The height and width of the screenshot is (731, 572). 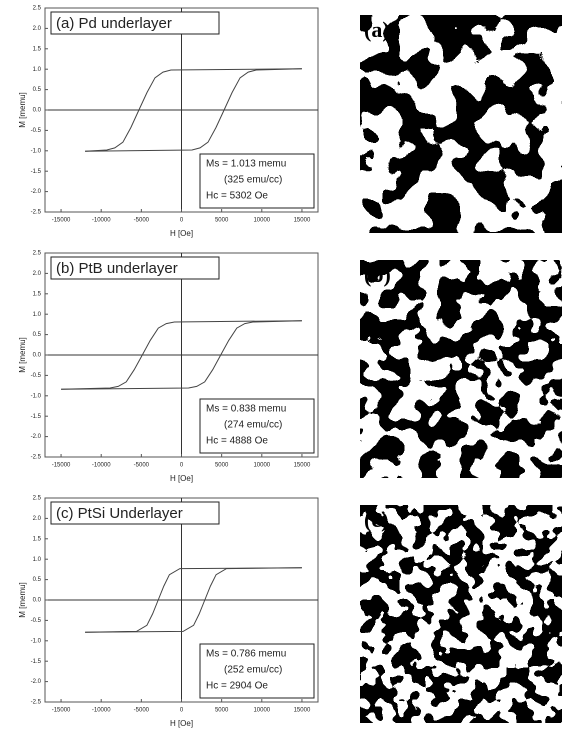 What do you see at coordinates (253, 180) in the screenshot?
I see `annotation-line: (325 emu/cc)` at bounding box center [253, 180].